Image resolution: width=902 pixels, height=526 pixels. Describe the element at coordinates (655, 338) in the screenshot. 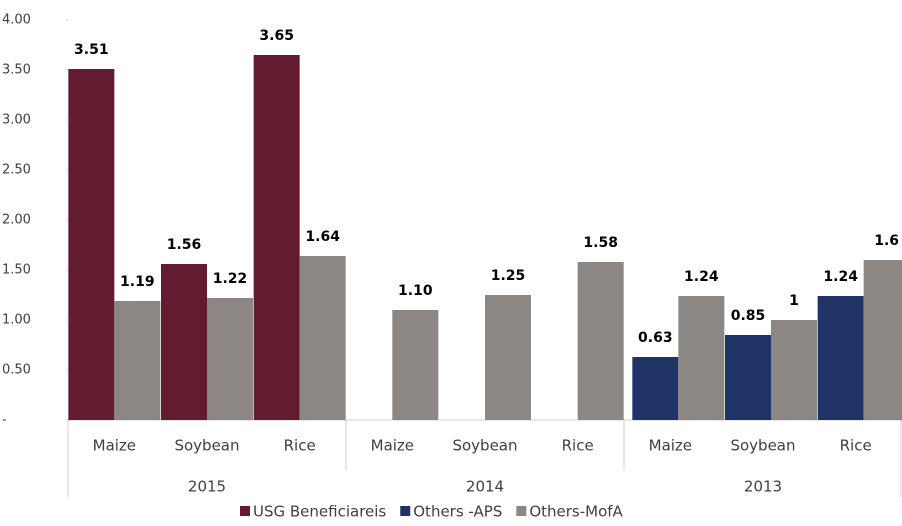

I see `data-label: 0.63` at that location.